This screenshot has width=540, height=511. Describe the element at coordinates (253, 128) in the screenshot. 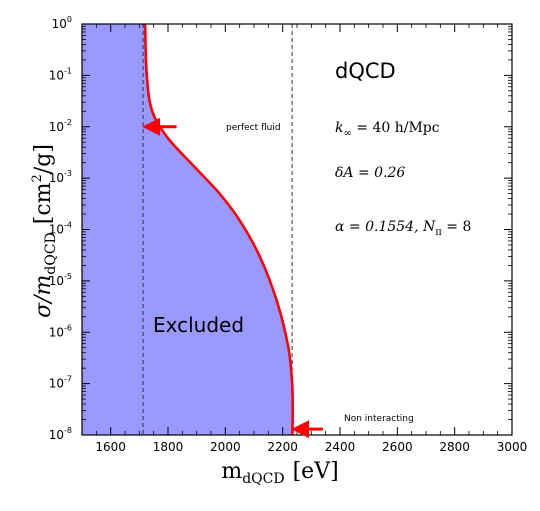

I see `perfect-fluid-label: perfect fluid` at that location.